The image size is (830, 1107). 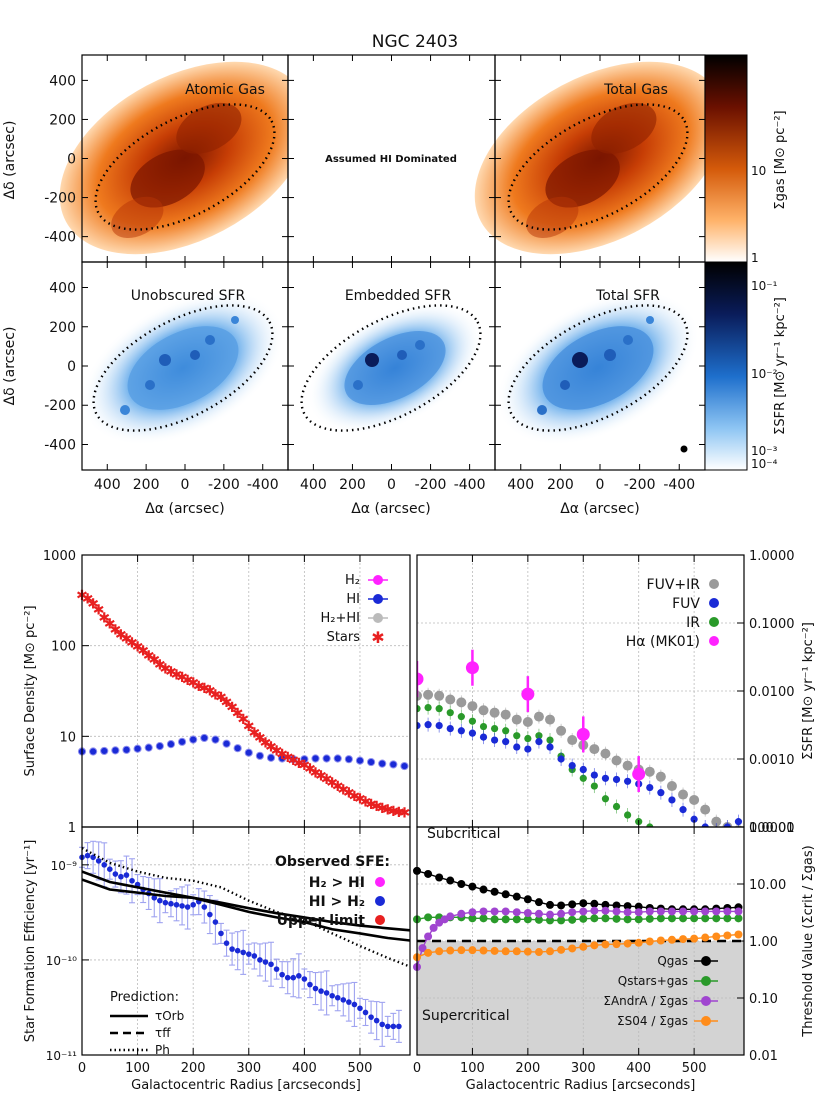 What do you see at coordinates (772, 828) in the screenshot?
I see `y-tick-label: 0.0001` at bounding box center [772, 828].